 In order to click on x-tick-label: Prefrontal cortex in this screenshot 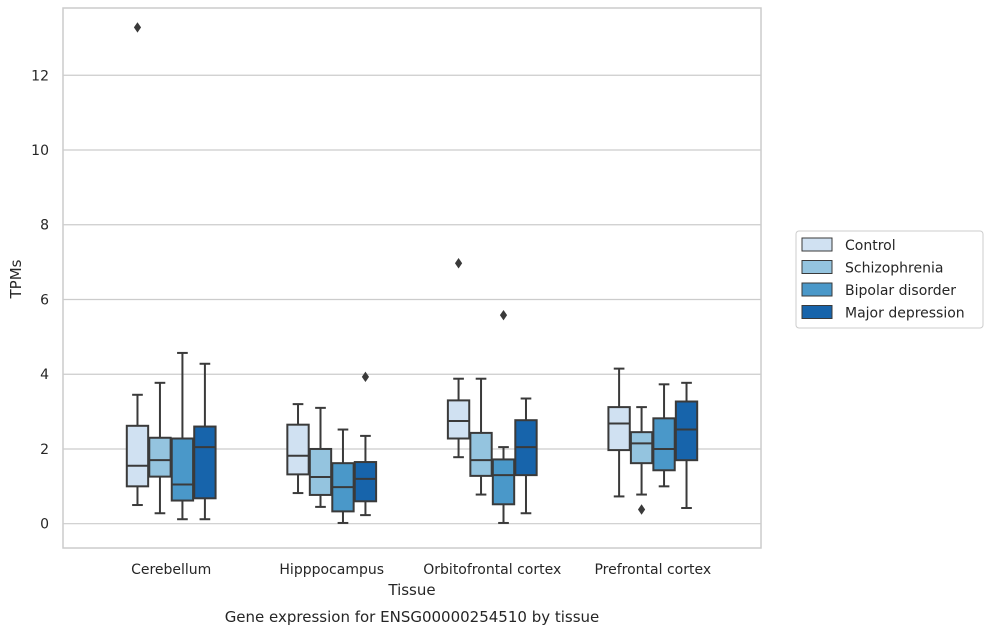, I will do `click(652, 570)`.